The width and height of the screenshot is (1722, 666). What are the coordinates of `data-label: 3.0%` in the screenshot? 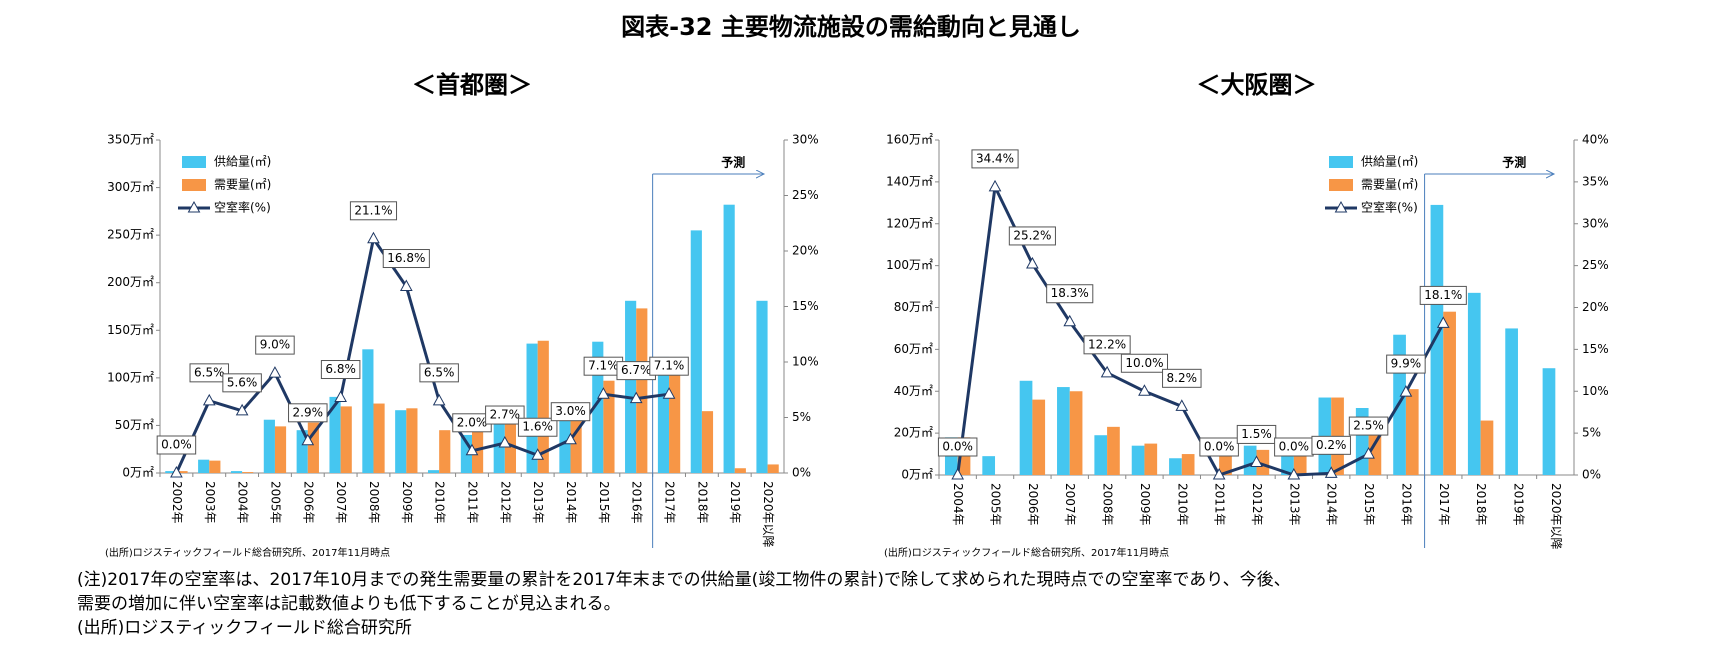 It's located at (570, 411).